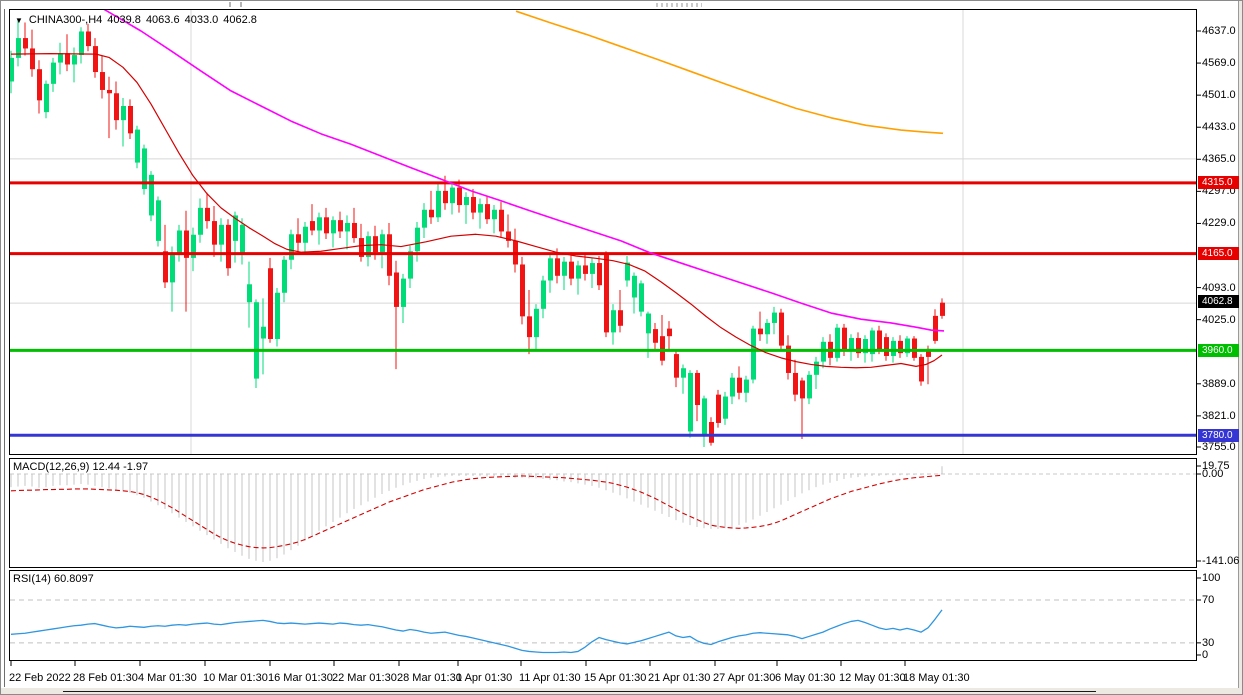 The width and height of the screenshot is (1243, 695). What do you see at coordinates (1218, 350) in the screenshot?
I see `price-level-badge: 3960.0` at bounding box center [1218, 350].